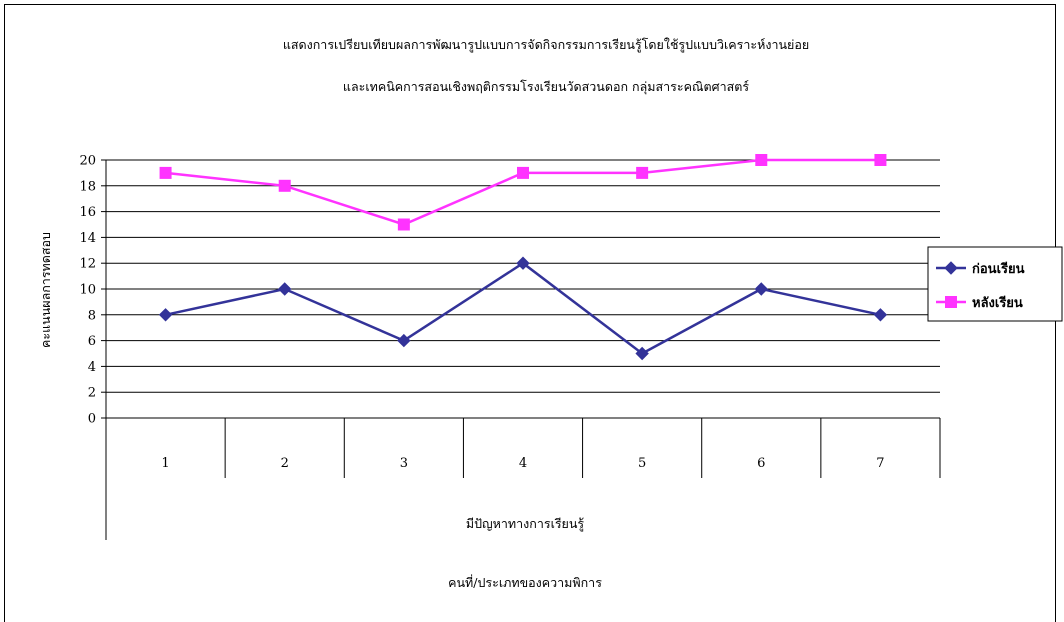  I want to click on legend-label: ก่อนเรียน, so click(998, 269).